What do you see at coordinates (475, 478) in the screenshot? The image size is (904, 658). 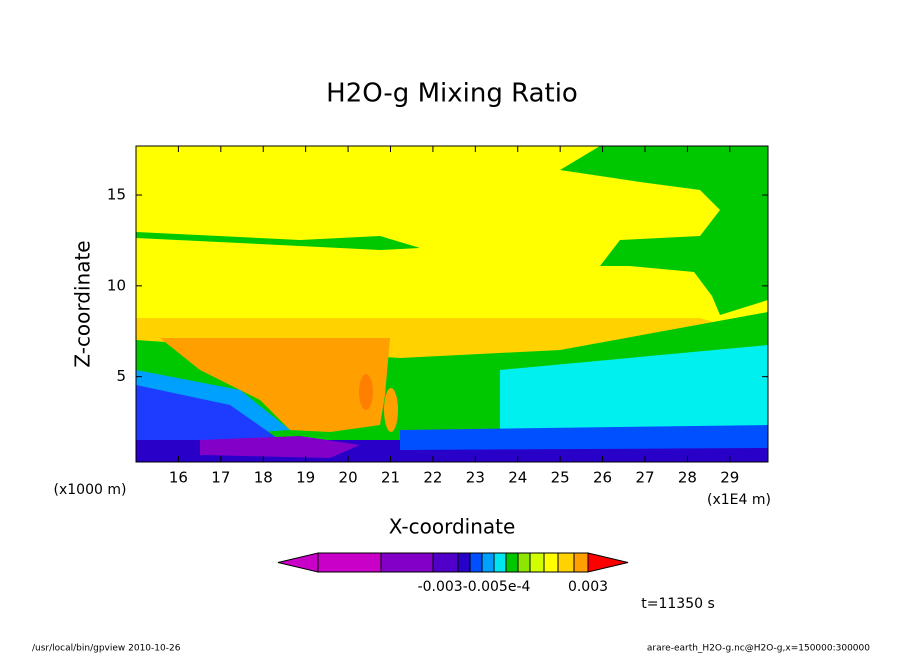 I see `x-tick-label: 23` at bounding box center [475, 478].